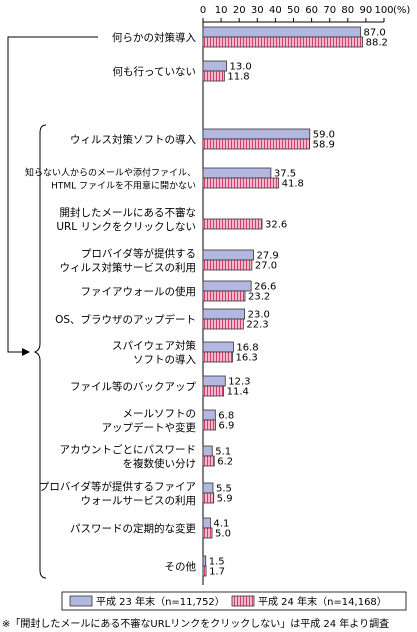  I want to click on x-tick-label: 70, so click(329, 10).